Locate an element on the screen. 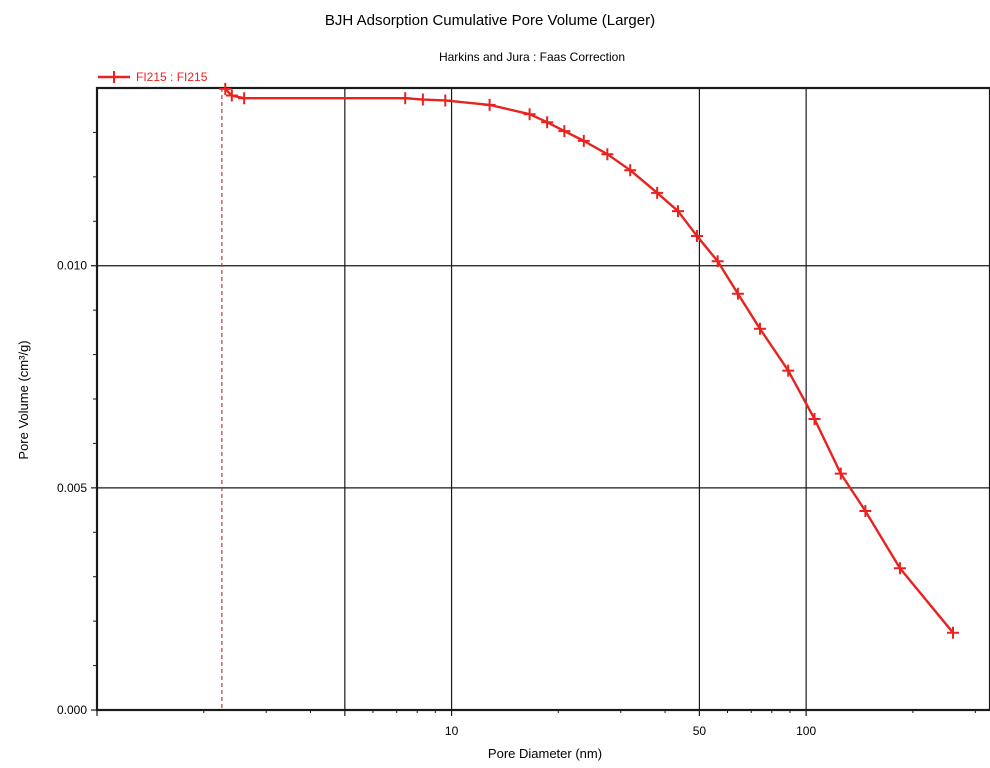  x-tick-label: 10 is located at coordinates (452, 731).